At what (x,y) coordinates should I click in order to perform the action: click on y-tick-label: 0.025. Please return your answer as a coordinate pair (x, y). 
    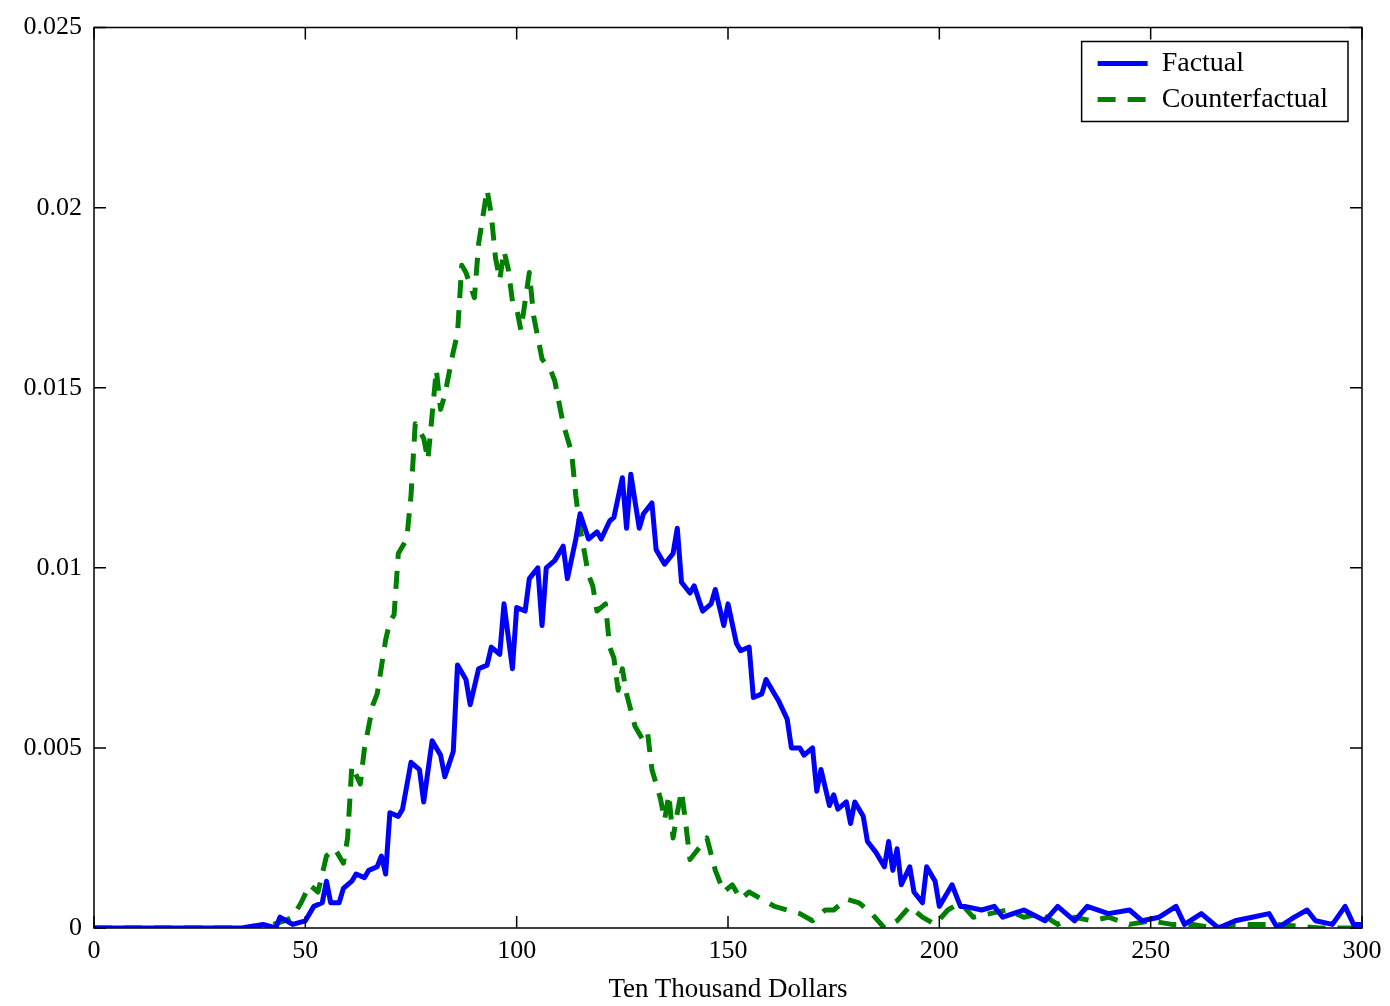
    Looking at the image, I should click on (52, 26).